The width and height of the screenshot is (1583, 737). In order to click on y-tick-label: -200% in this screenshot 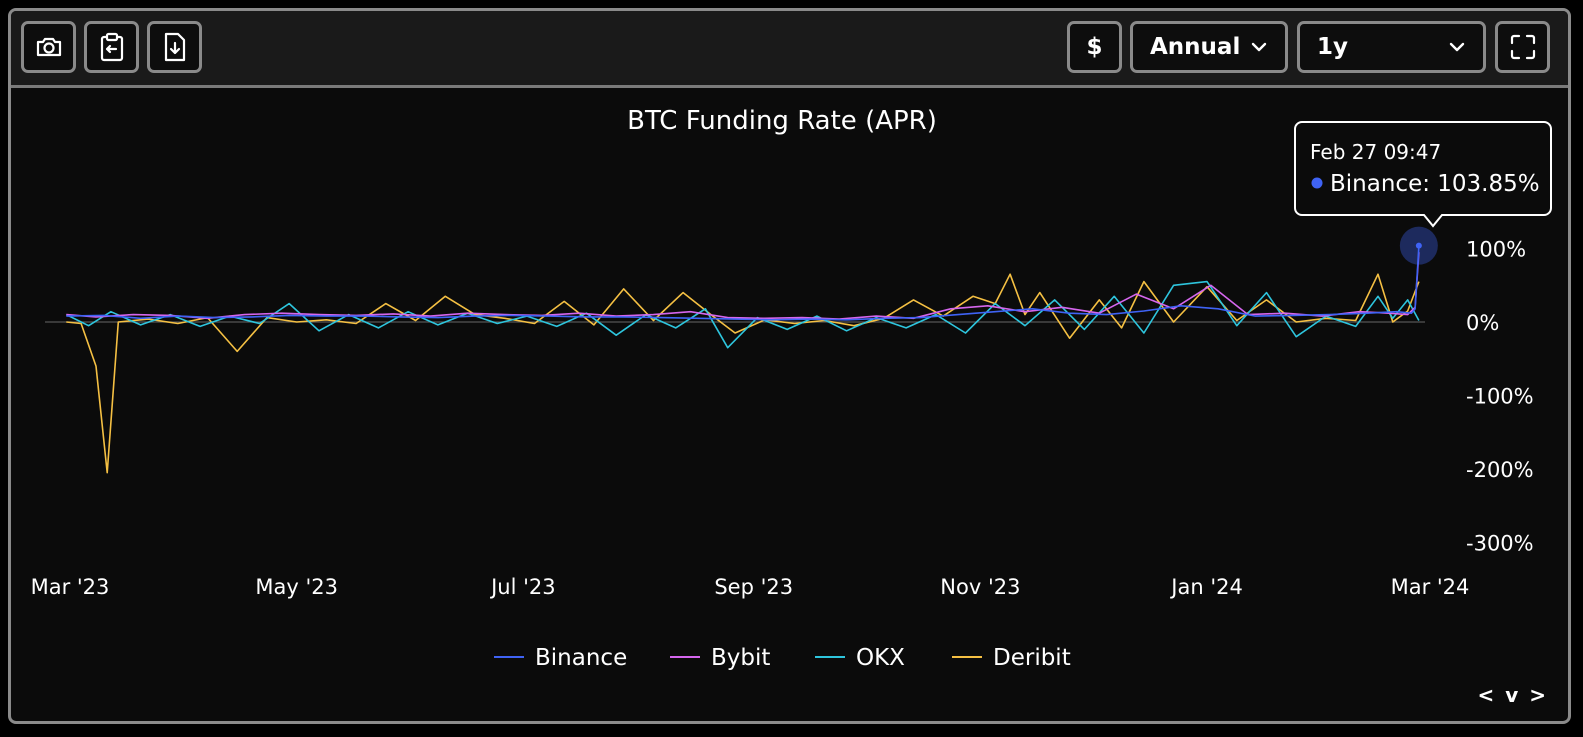, I will do `click(1500, 470)`.